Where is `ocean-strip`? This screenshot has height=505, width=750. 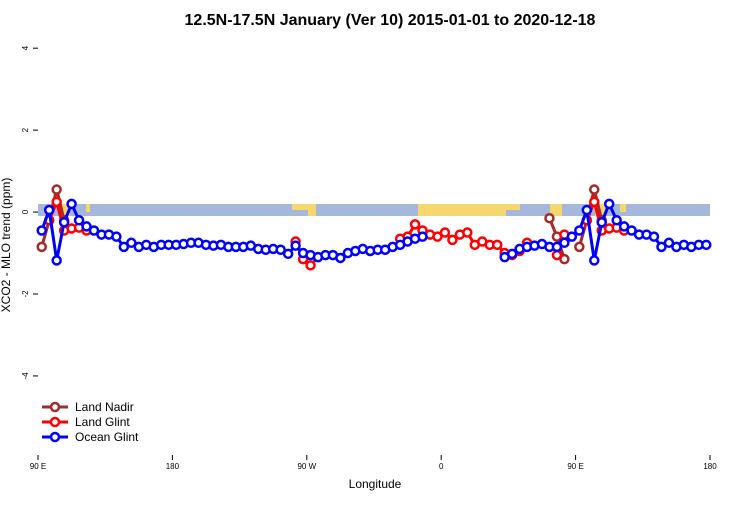
ocean-strip is located at coordinates (374, 210).